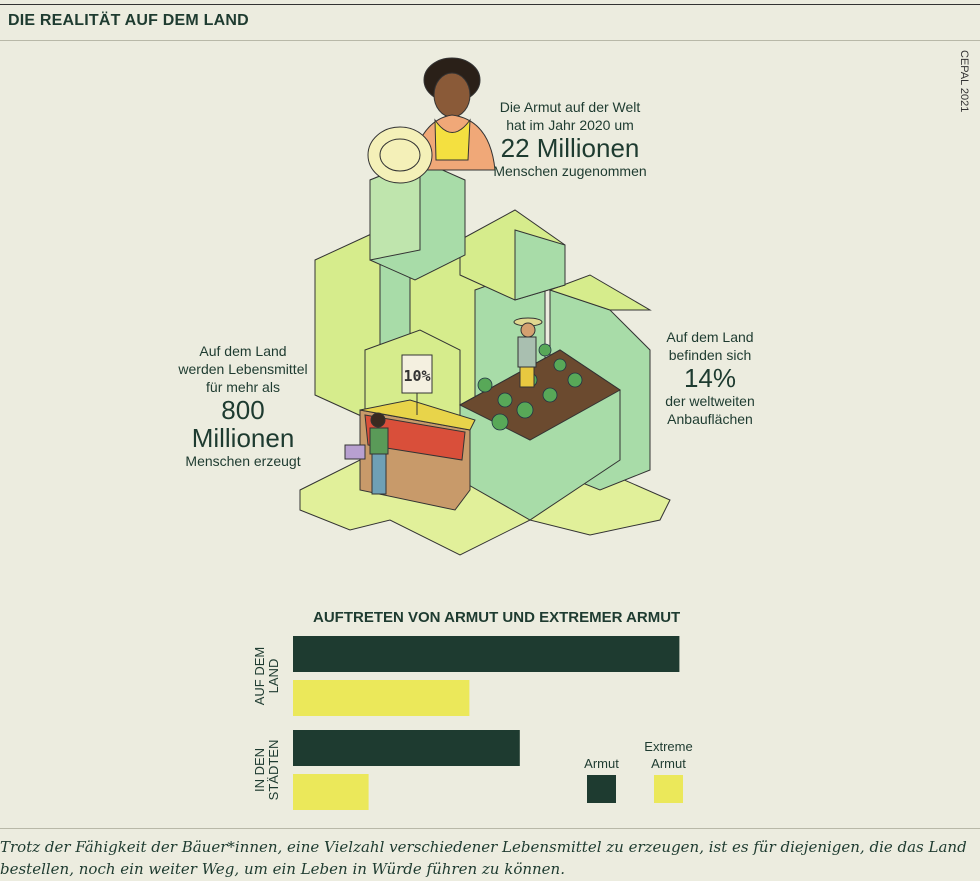  I want to click on food-line2: werden Lebensmittel, so click(243, 369).